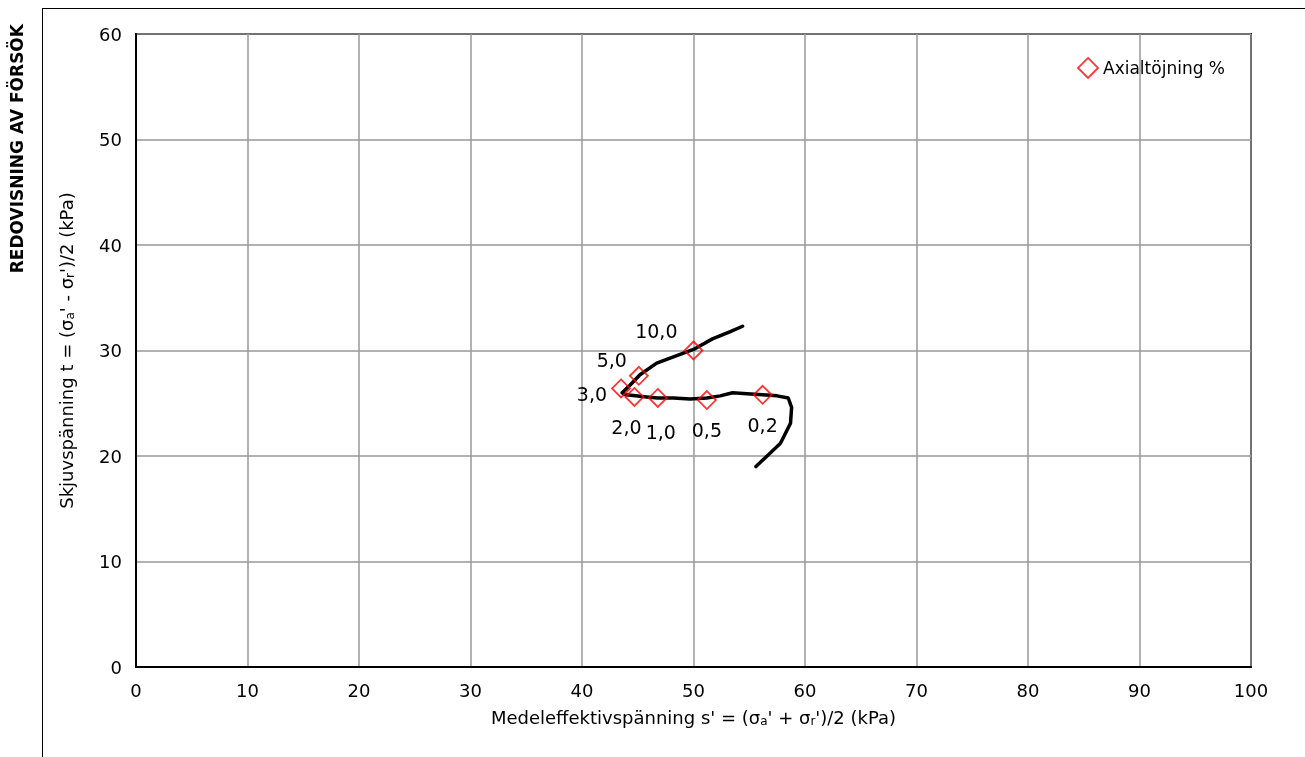 This screenshot has height=757, width=1305. I want to click on y-axis-title: Skjuvspänning t = (σa' - σr')/2 (kPa), so click(66, 350).